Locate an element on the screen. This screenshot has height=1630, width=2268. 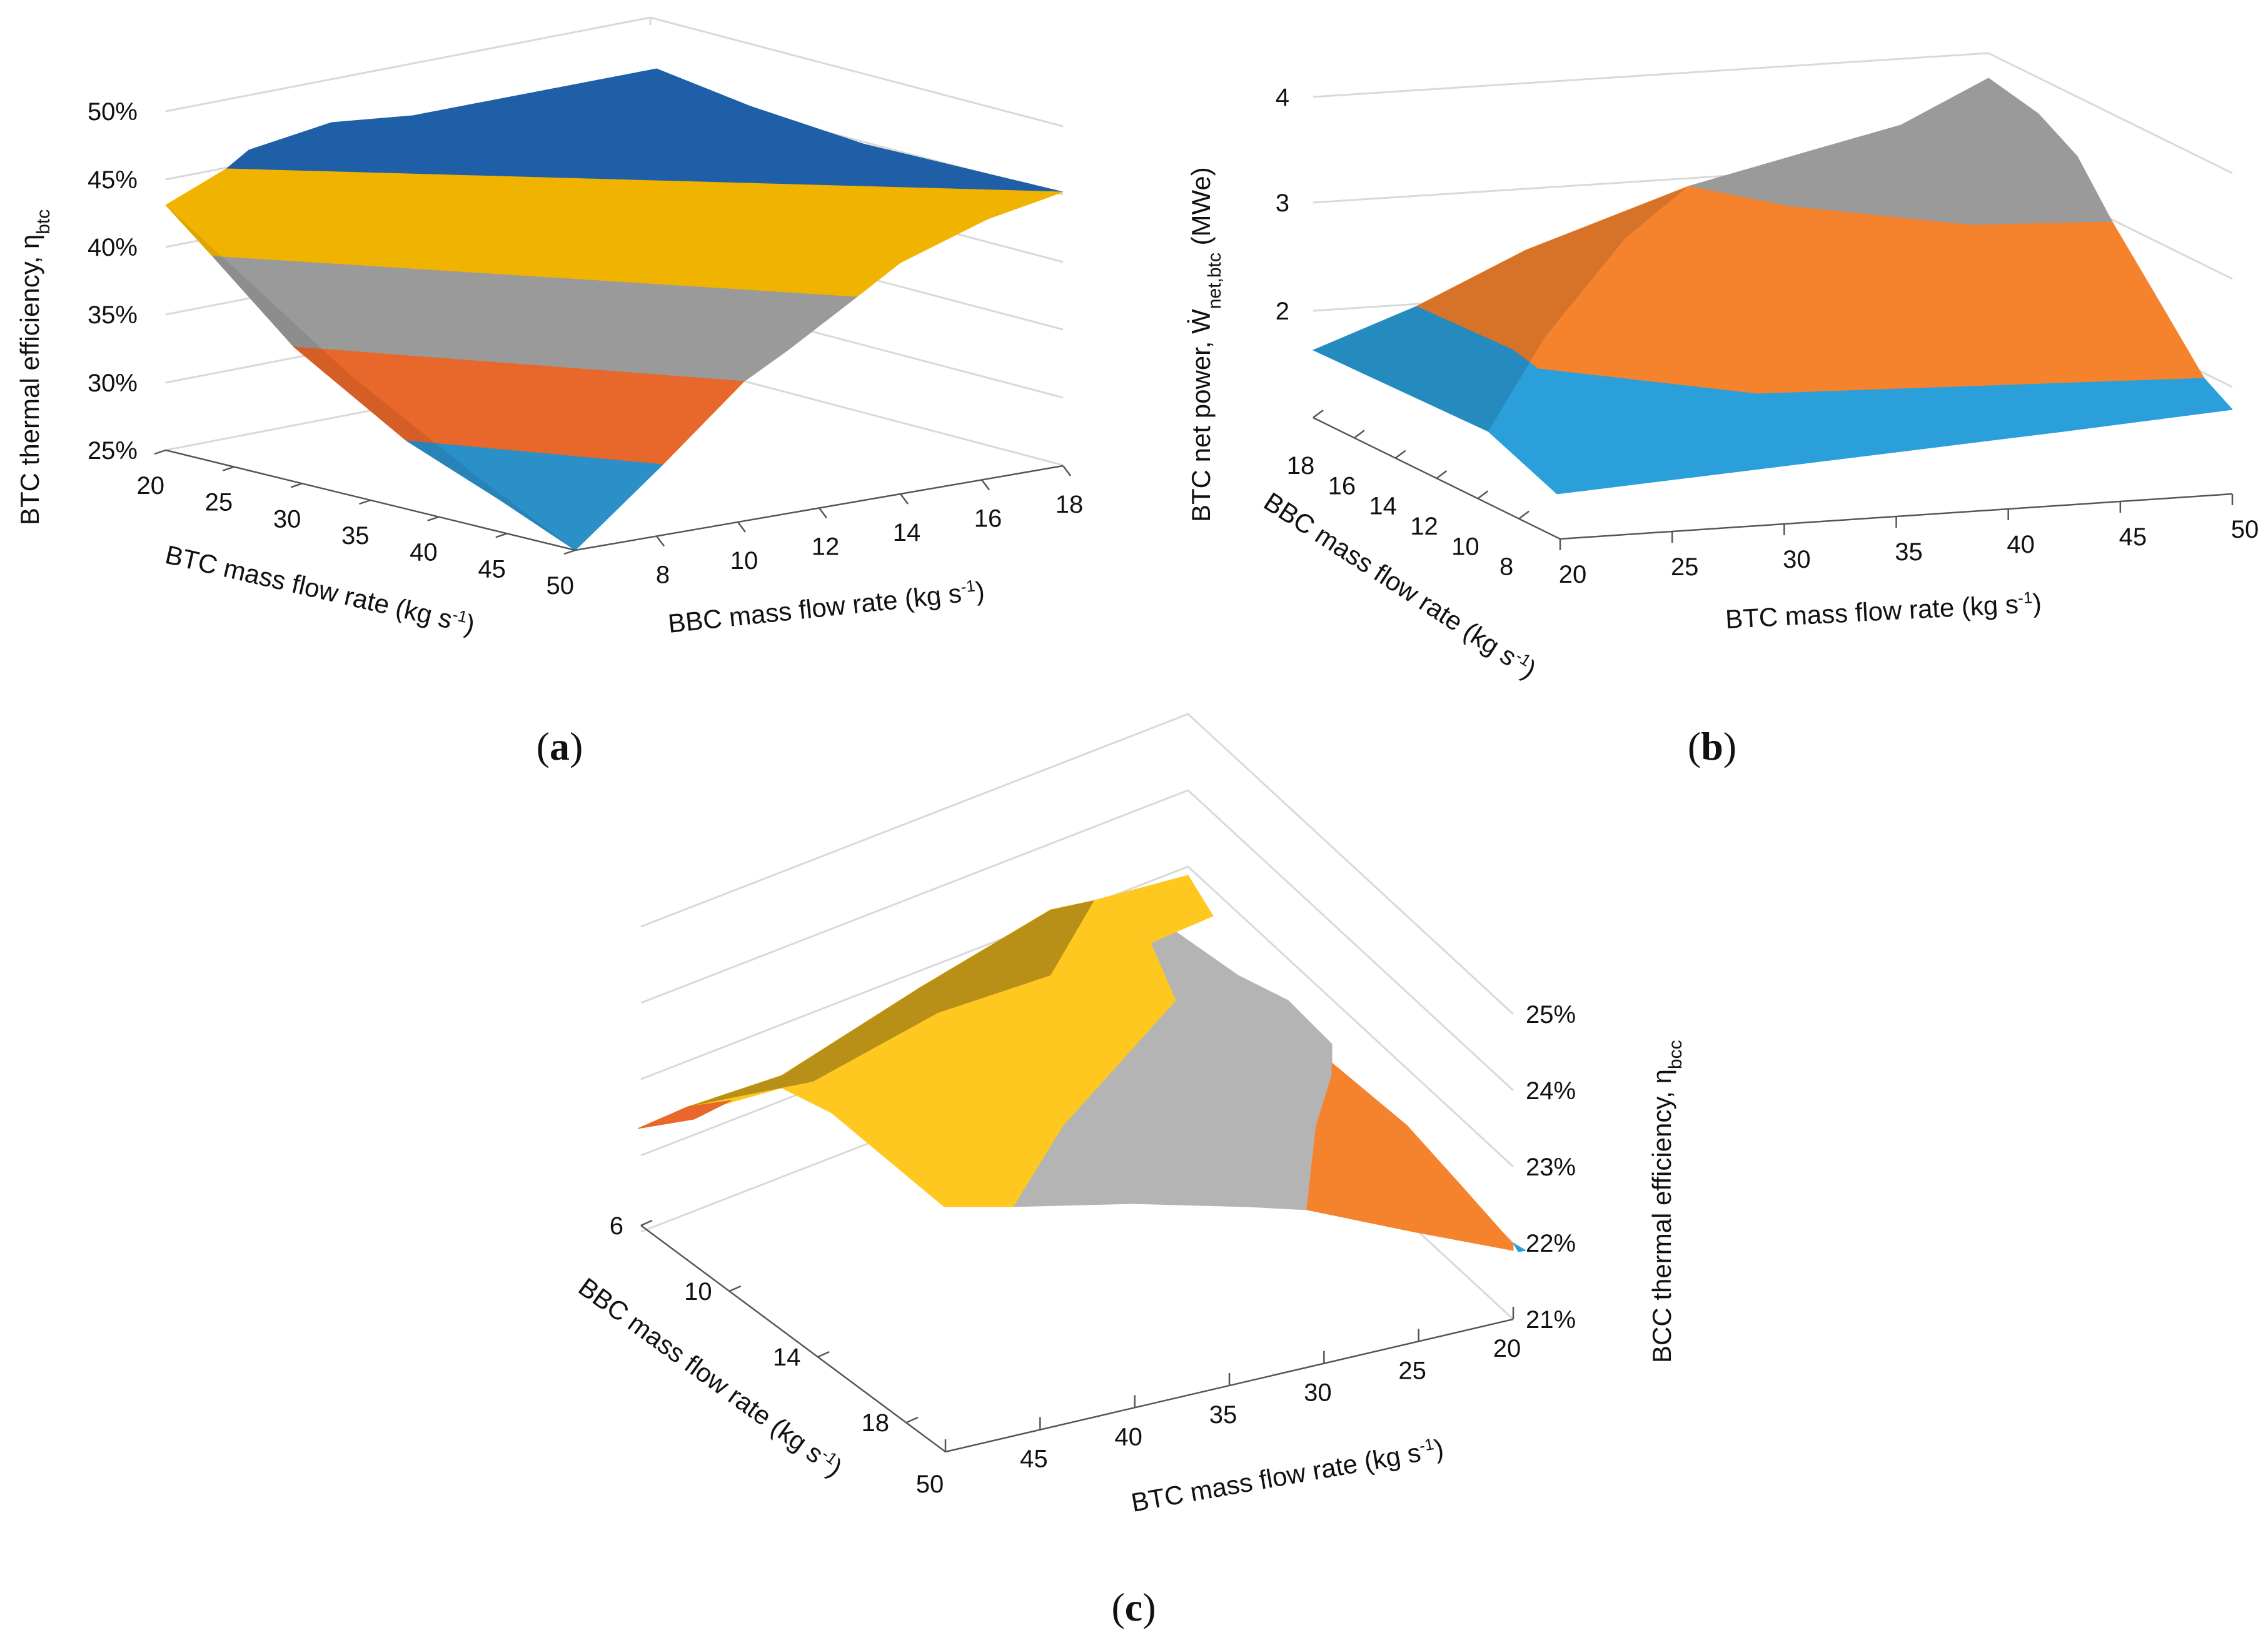
a-x-tick-label: 30 is located at coordinates (287, 519).